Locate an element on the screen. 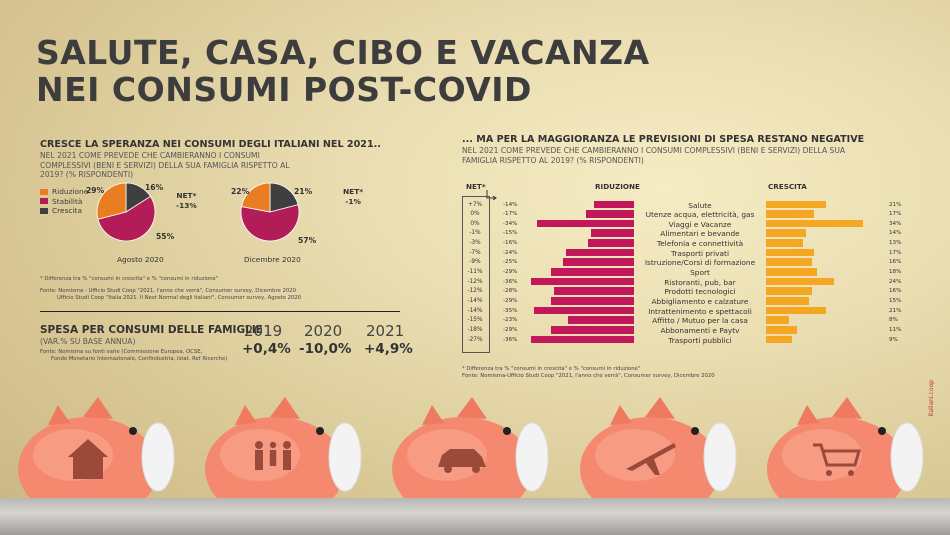 This screenshot has height=535, width=950. riduzione-value-label: -35% is located at coordinates (510, 310).